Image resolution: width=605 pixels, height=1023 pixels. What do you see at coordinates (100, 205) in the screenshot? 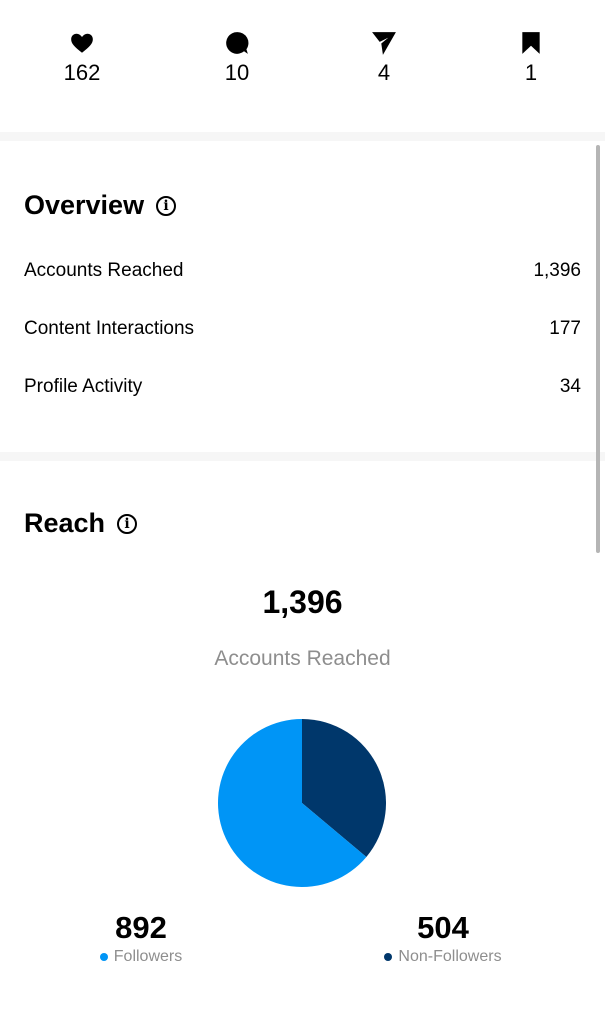
I see `overview-heading: Overview i` at bounding box center [100, 205].